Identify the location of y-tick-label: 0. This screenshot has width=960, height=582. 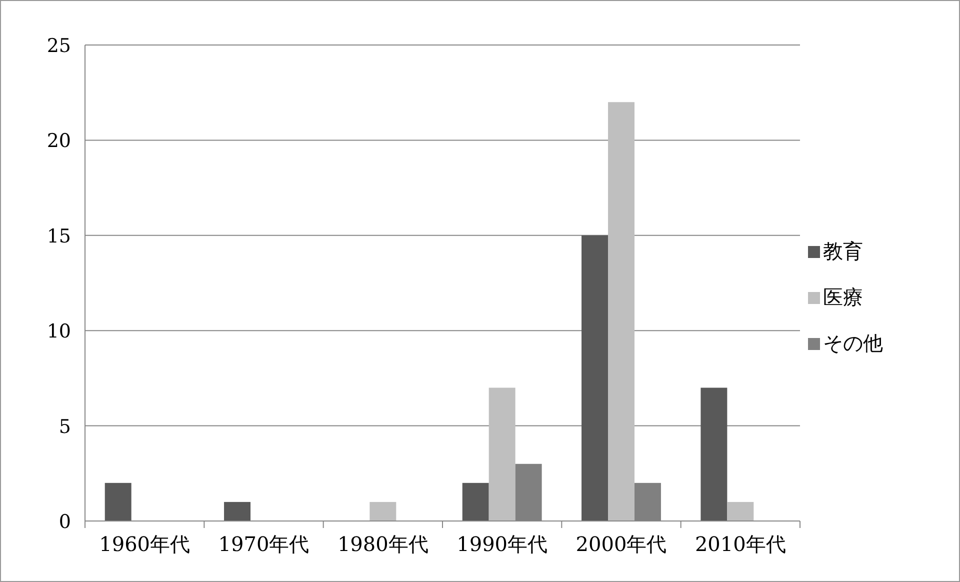
(64, 522).